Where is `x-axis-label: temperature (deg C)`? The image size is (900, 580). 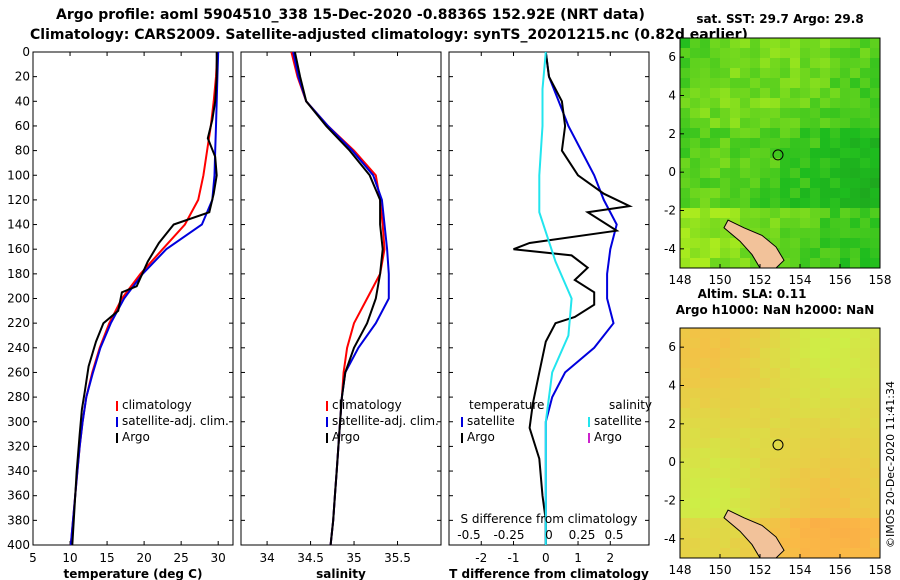
x-axis-label: temperature (deg C) is located at coordinates (133, 573).